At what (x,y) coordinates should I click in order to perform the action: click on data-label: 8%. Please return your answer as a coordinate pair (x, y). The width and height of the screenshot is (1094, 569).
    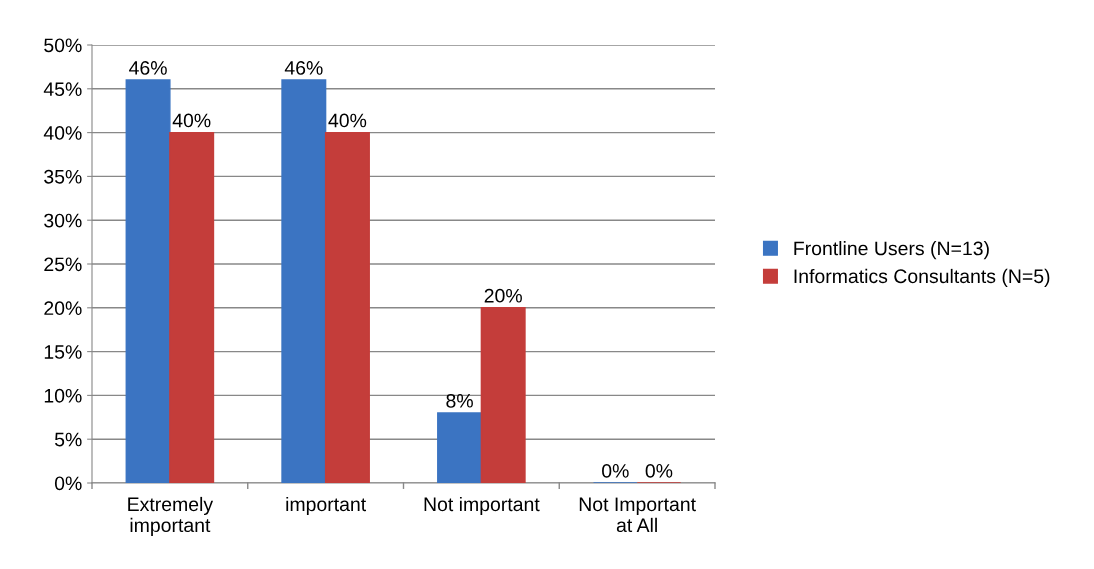
    Looking at the image, I should click on (459, 400).